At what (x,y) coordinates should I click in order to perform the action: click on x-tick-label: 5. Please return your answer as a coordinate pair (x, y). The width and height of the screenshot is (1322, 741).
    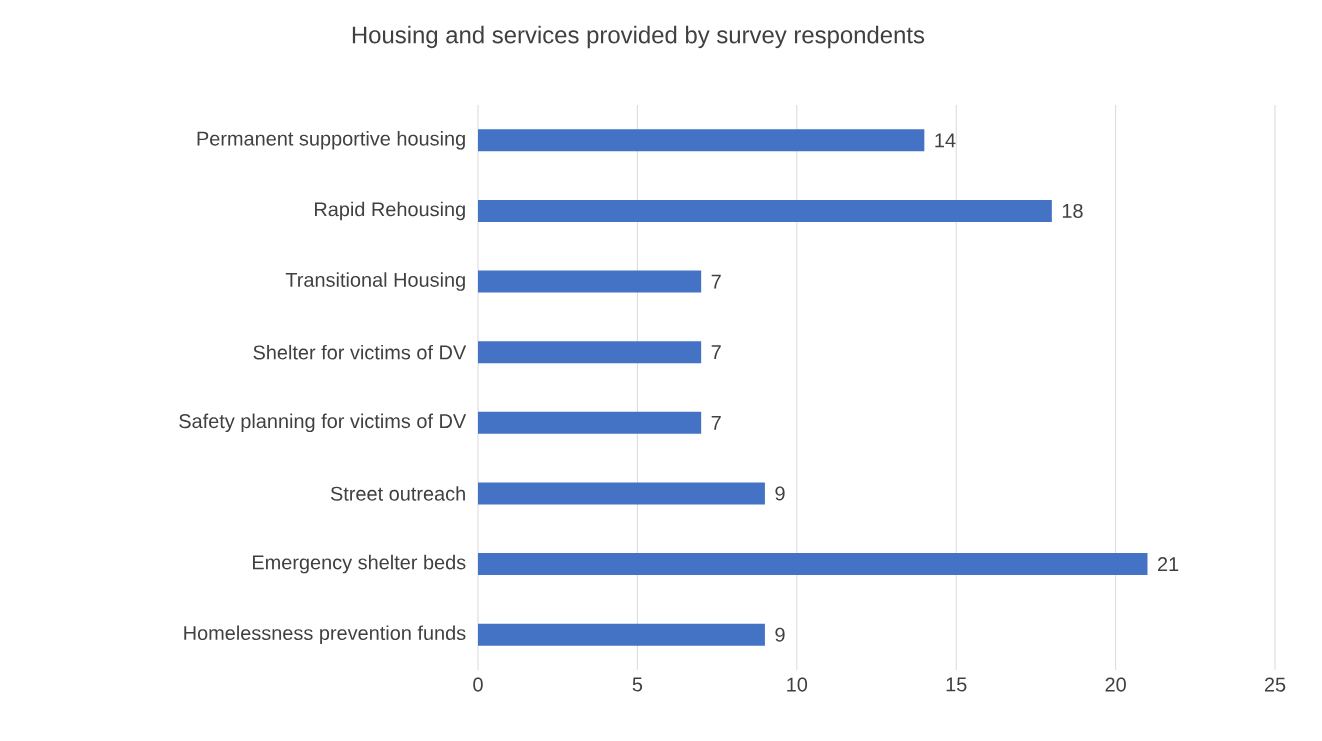
    Looking at the image, I should click on (637, 684).